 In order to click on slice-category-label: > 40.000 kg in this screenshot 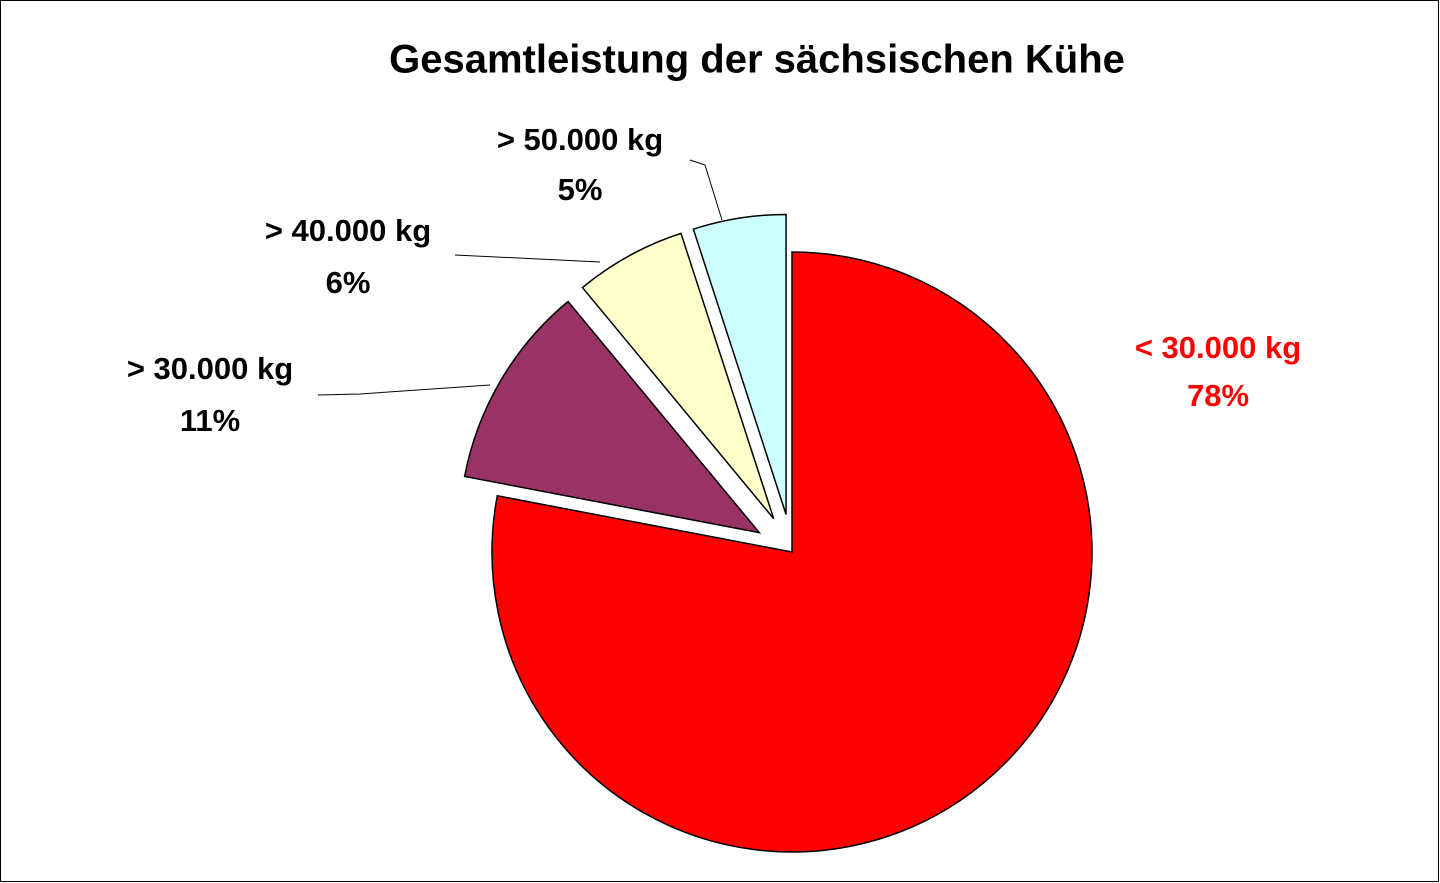, I will do `click(348, 230)`.